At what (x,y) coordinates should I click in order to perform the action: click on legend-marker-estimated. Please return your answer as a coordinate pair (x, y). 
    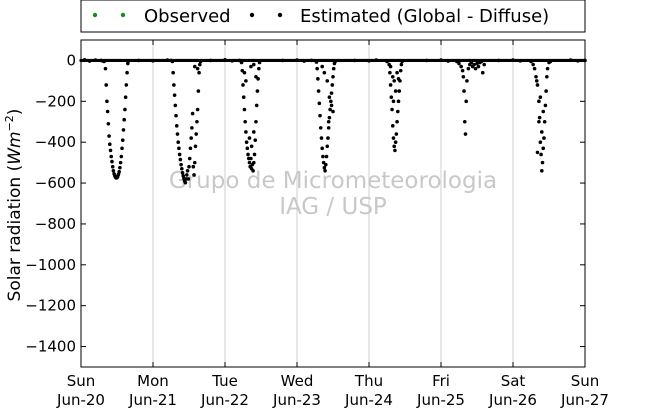
    Looking at the image, I should click on (252, 15).